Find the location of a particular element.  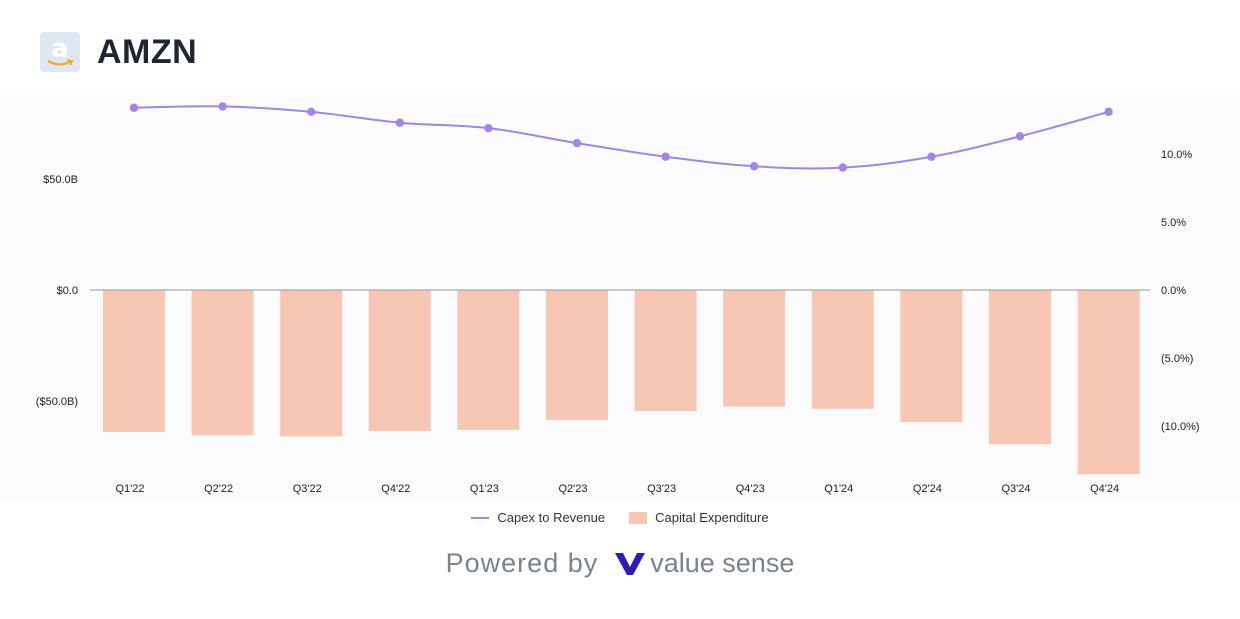

x-axis-tick-label: Q4'23 is located at coordinates (750, 489).